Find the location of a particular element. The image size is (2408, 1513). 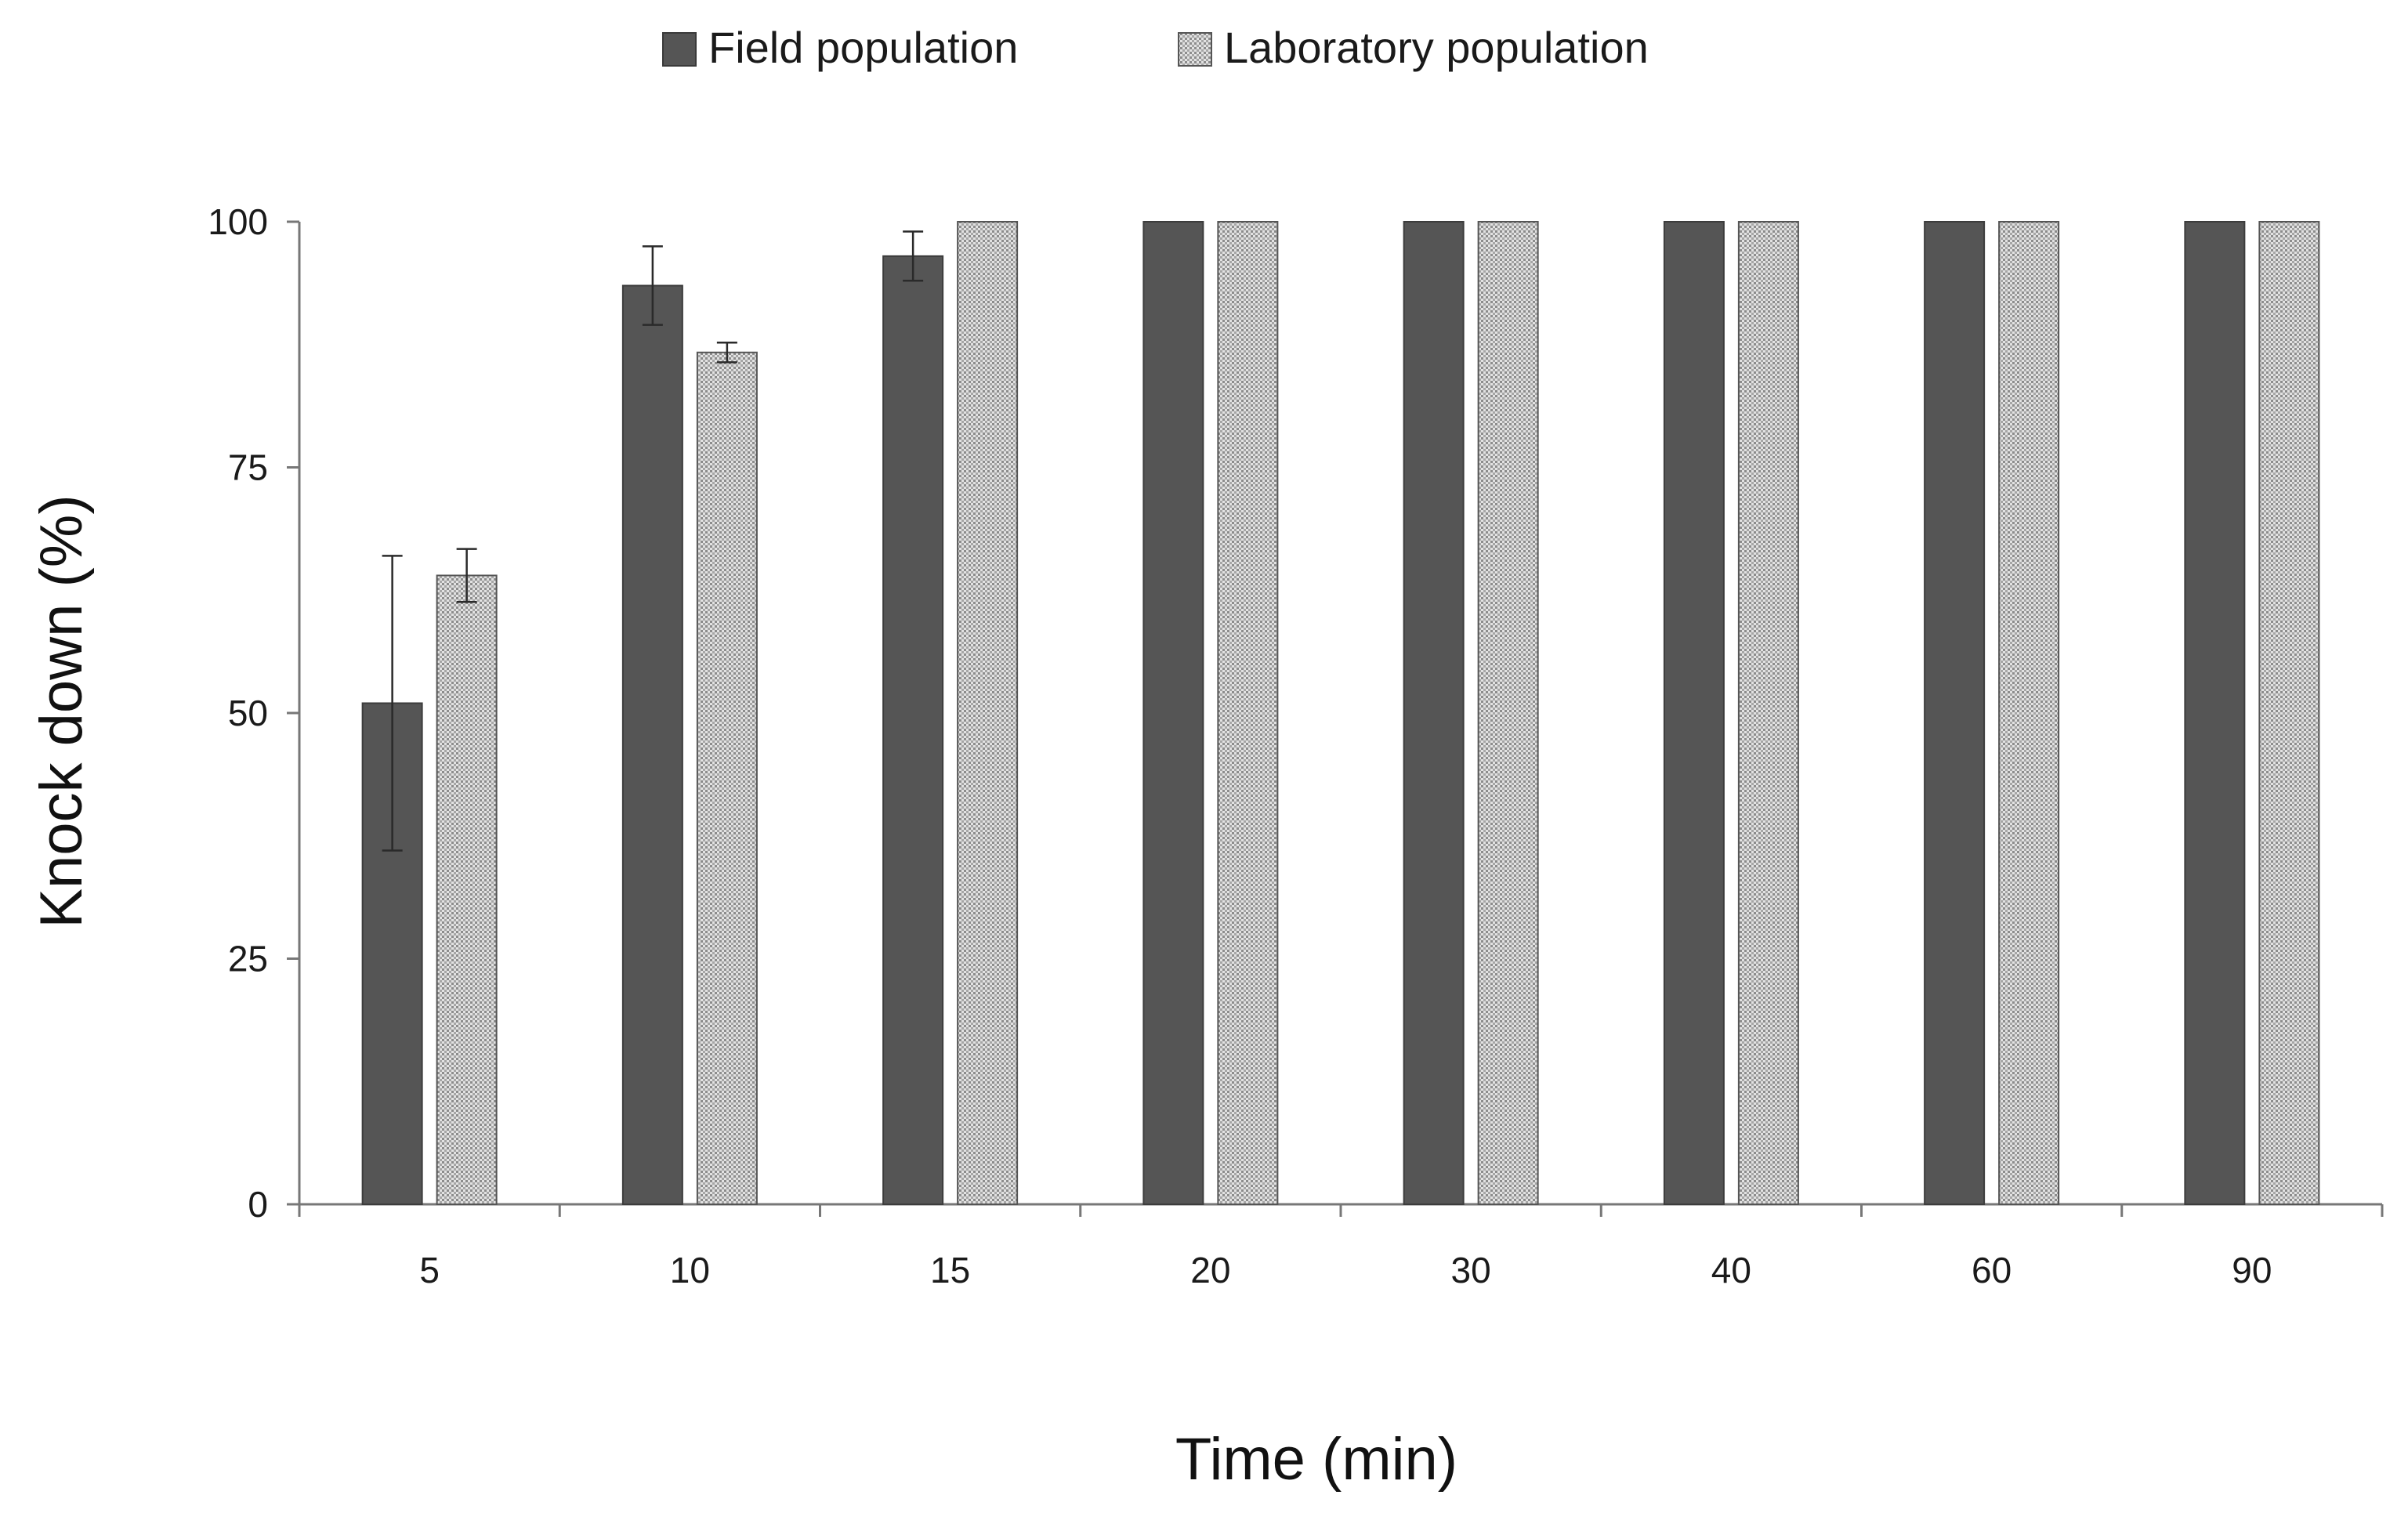

legend-swatch-laboratory is located at coordinates (1195, 49).